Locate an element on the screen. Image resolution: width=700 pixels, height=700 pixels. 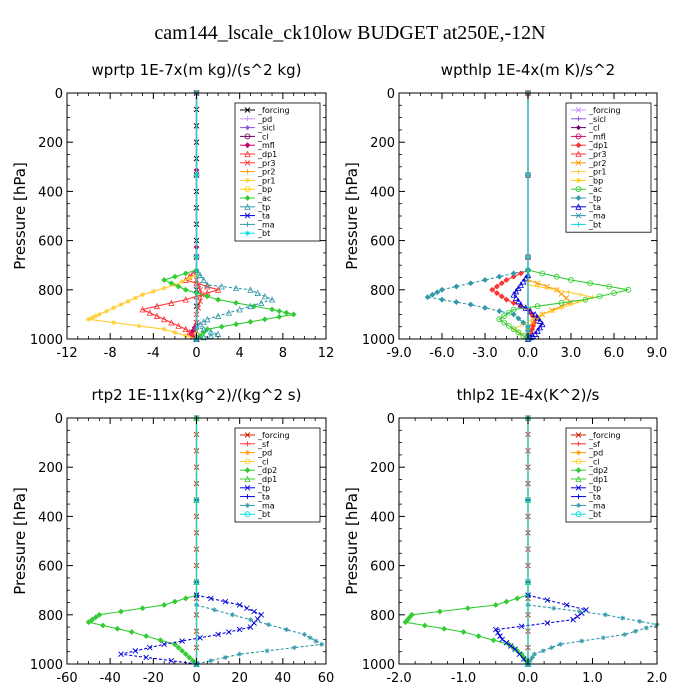
thlp2-y-tick-label: 0 is located at coordinates (391, 419).